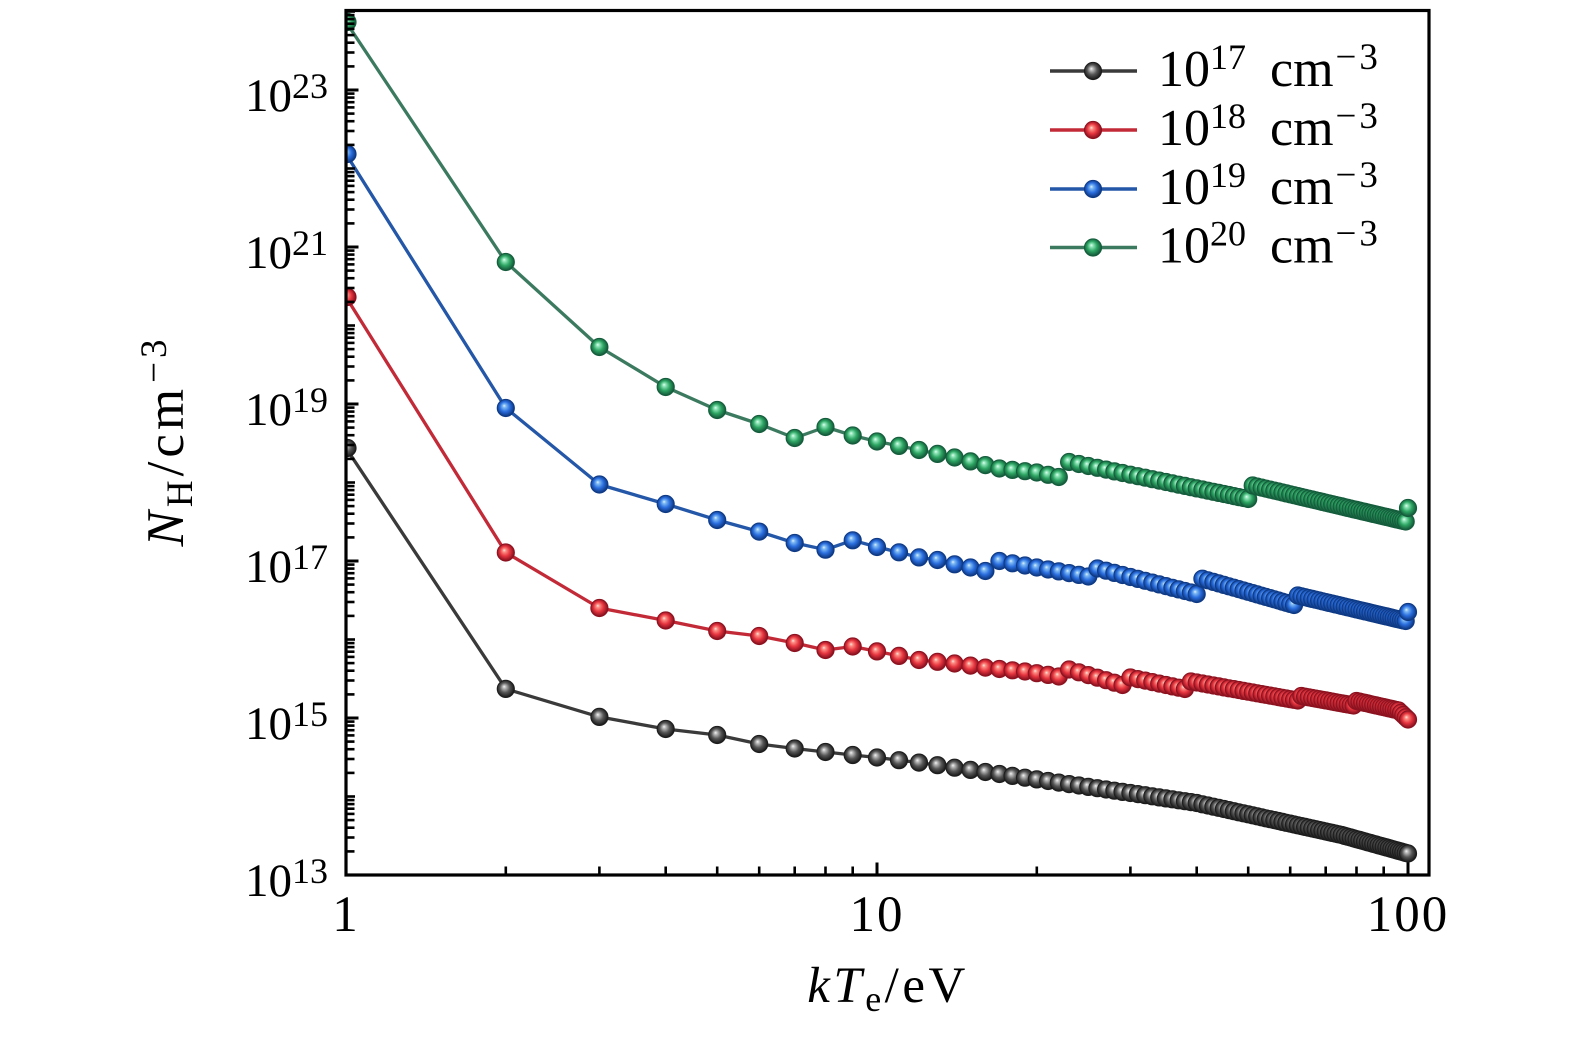 This screenshot has height=1038, width=1575. What do you see at coordinates (167, 442) in the screenshot?
I see `svg-text: NH/cm−3` at bounding box center [167, 442].